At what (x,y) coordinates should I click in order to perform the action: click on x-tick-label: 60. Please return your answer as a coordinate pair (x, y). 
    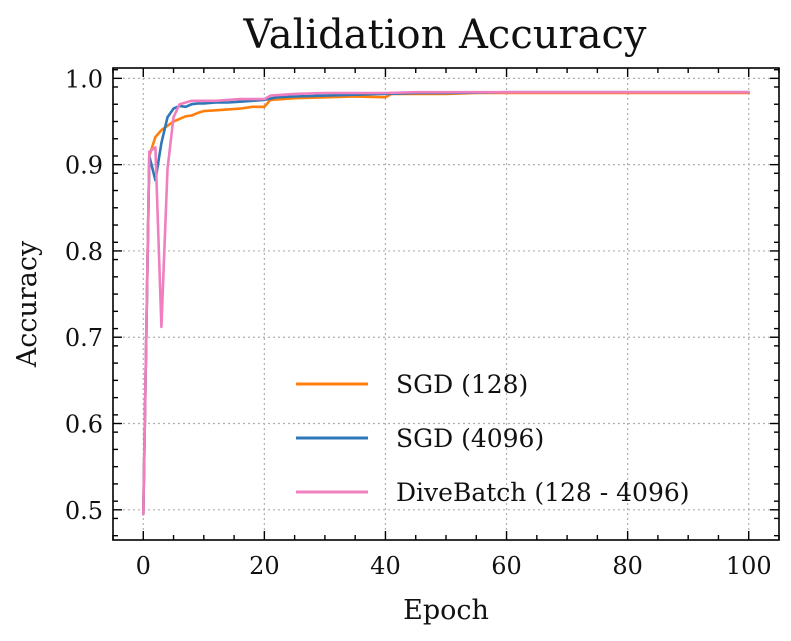
    Looking at the image, I should click on (506, 566).